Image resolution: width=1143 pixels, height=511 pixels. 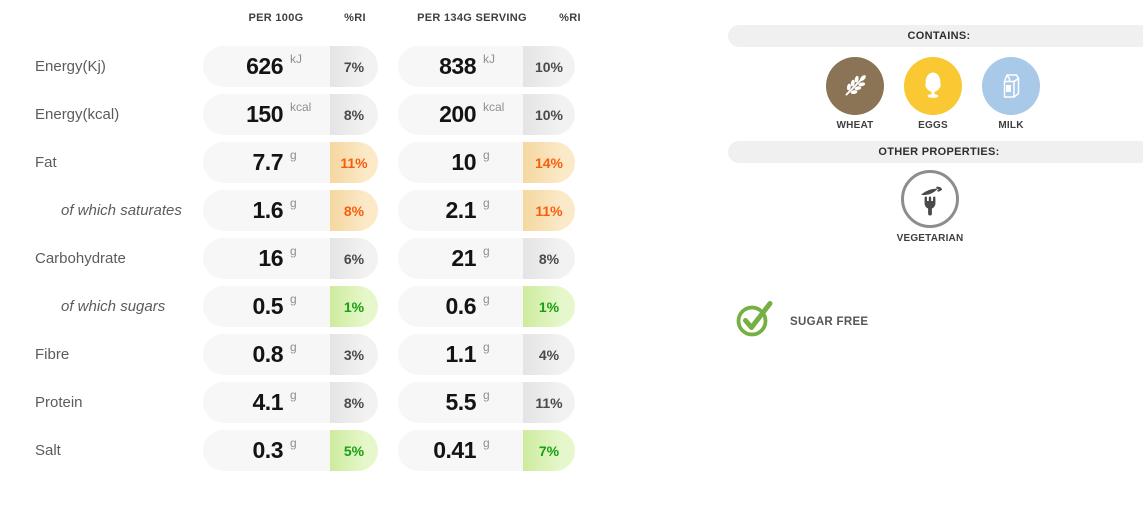 What do you see at coordinates (571, 306) in the screenshot?
I see `table-row: of which sugars 0.5 g 1% 0.6 g 1%` at bounding box center [571, 306].